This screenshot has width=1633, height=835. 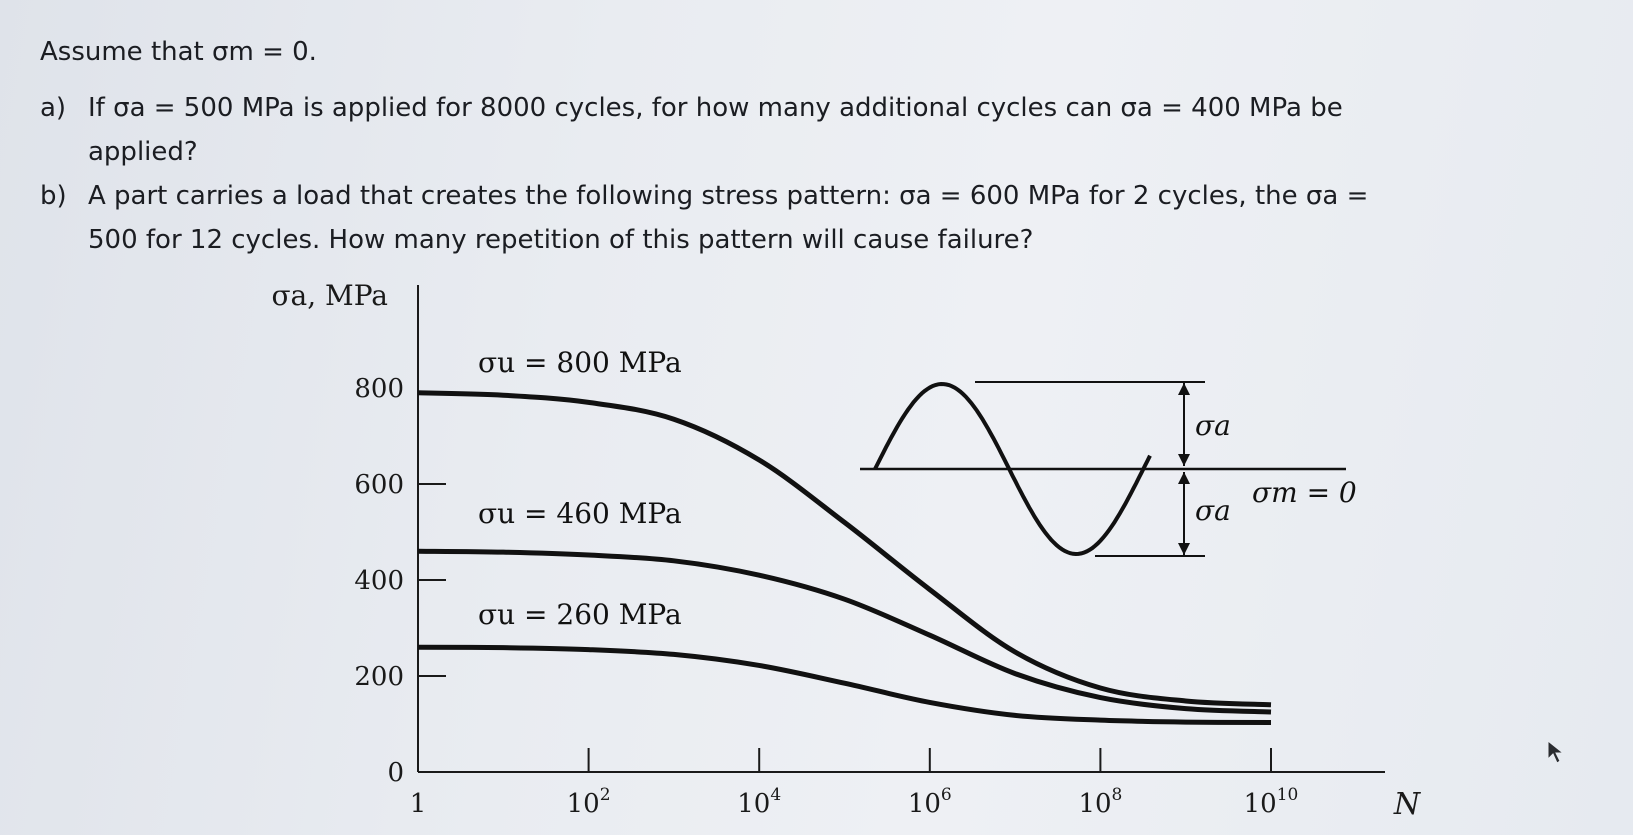 I want to click on y-tick-label-400: 400, so click(x=379, y=581).